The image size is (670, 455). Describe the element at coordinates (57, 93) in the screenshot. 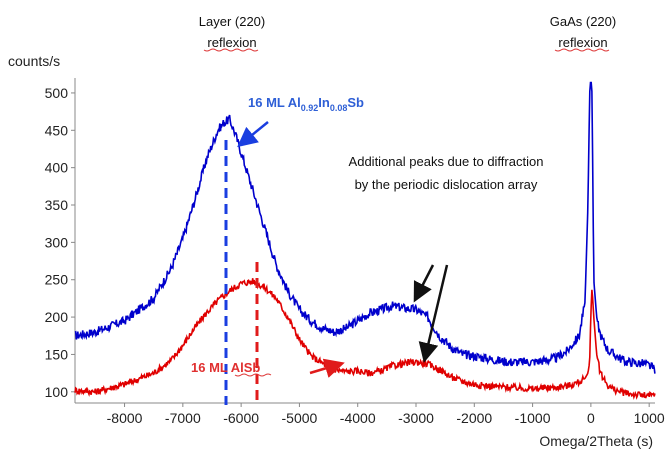

I see `y-tick-label: 500` at that location.